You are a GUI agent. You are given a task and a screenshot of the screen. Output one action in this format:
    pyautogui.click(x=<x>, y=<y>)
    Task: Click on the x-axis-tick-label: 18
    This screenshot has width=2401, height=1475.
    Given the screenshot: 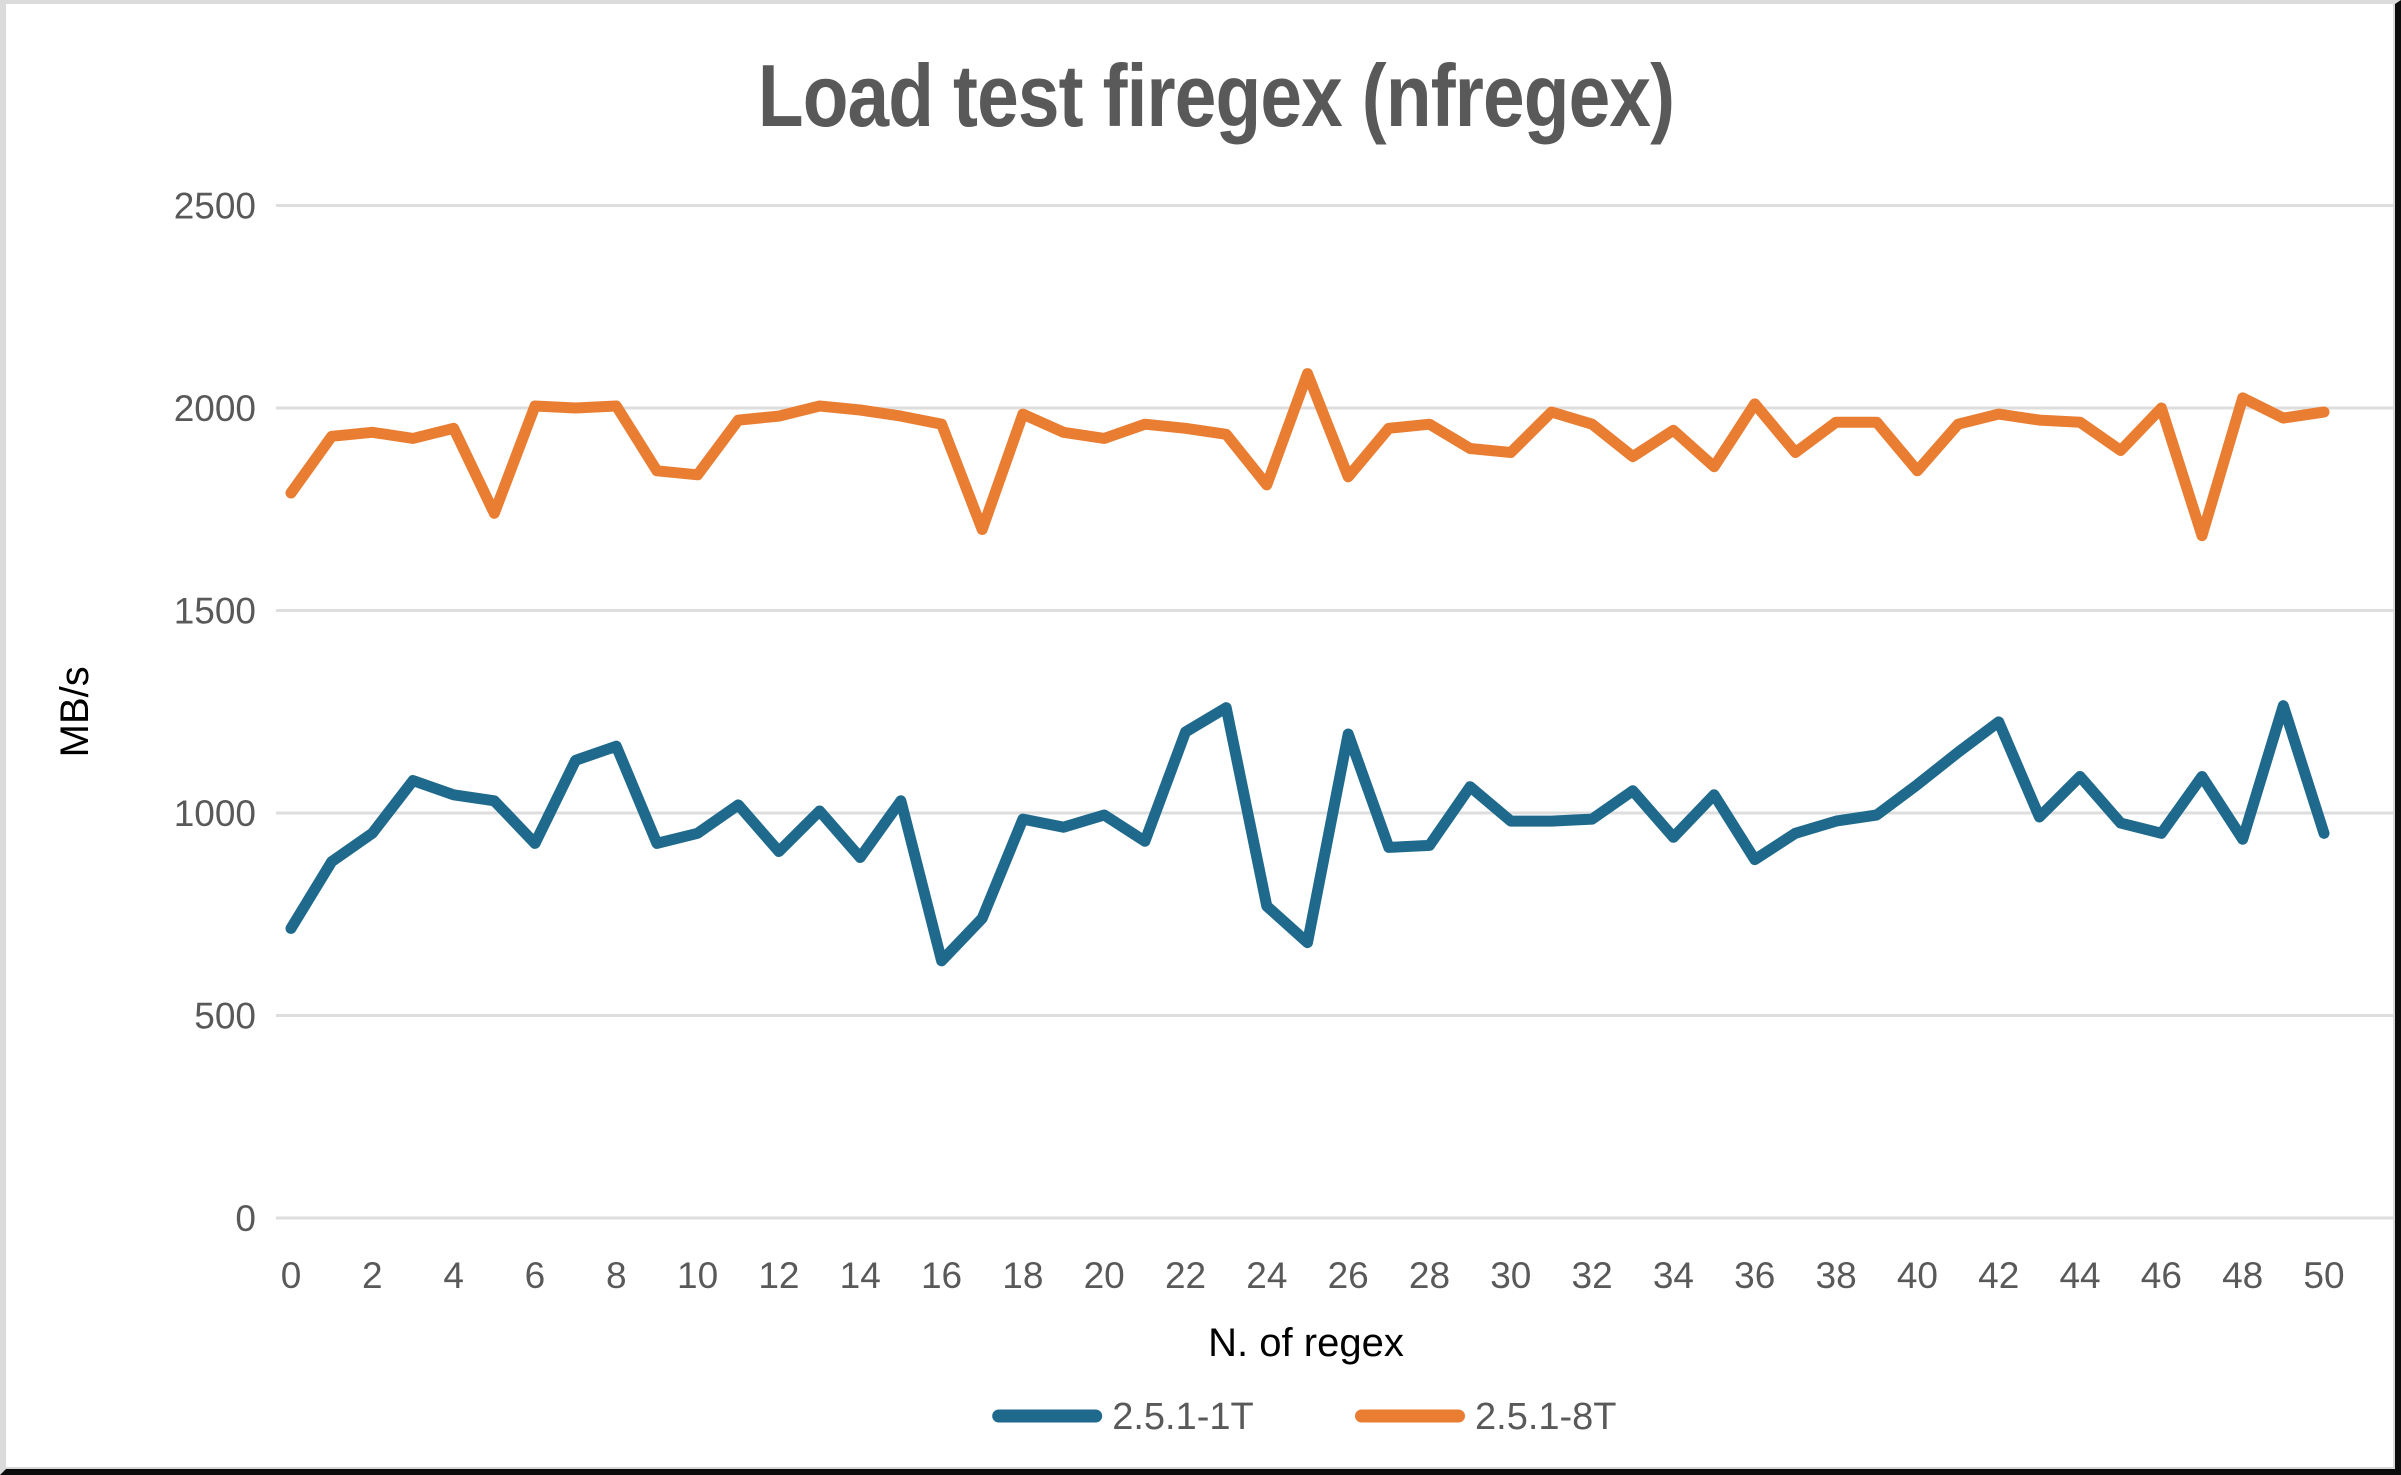 What is the action you would take?
    pyautogui.click(x=1022, y=1275)
    